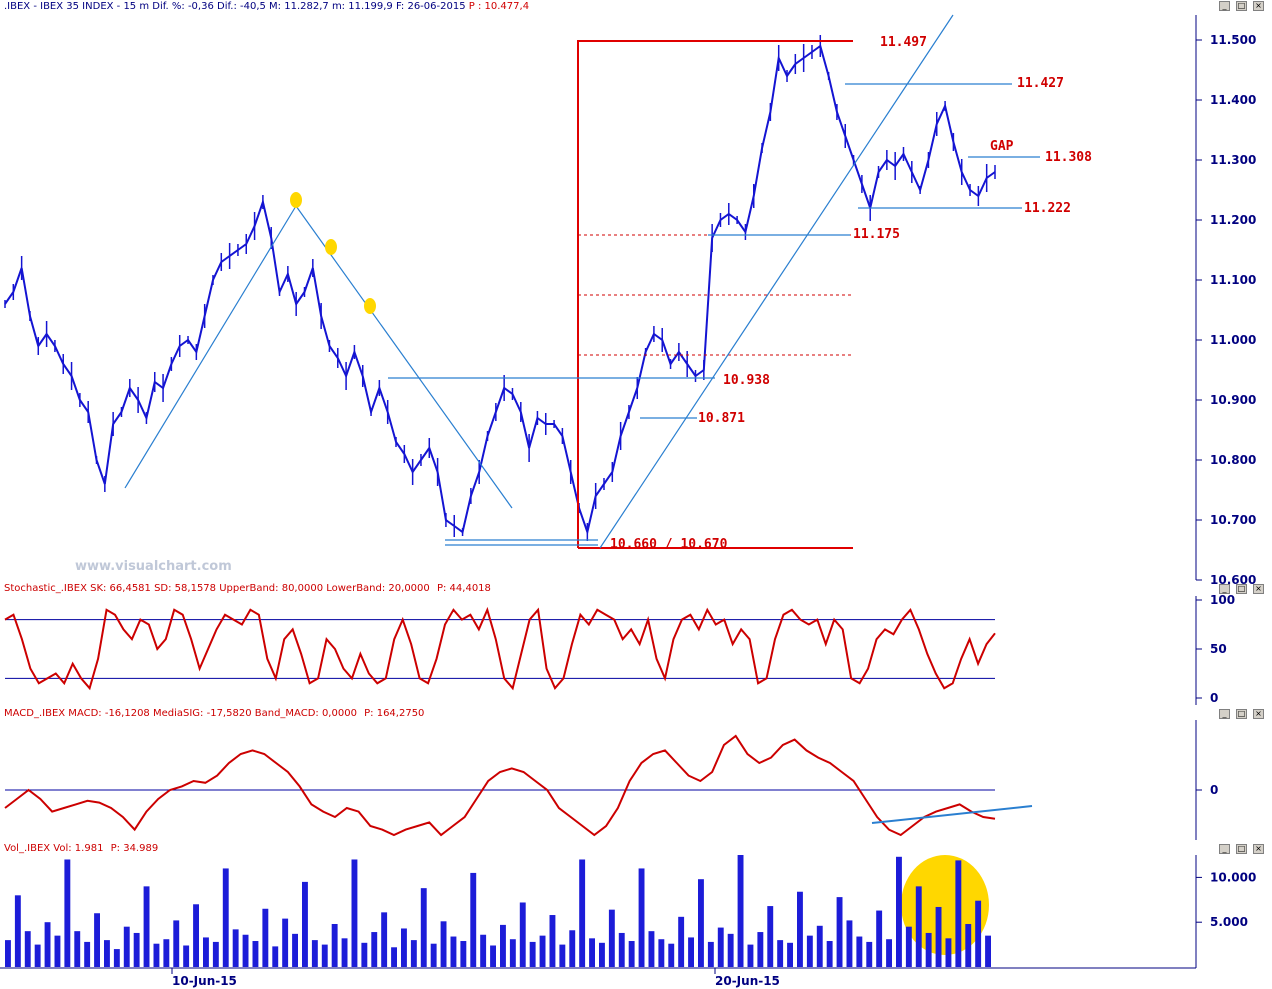 The width and height of the screenshot is (1272, 989). What do you see at coordinates (1241, 589) in the screenshot?
I see `stochastic-restore-button: □` at bounding box center [1241, 589].